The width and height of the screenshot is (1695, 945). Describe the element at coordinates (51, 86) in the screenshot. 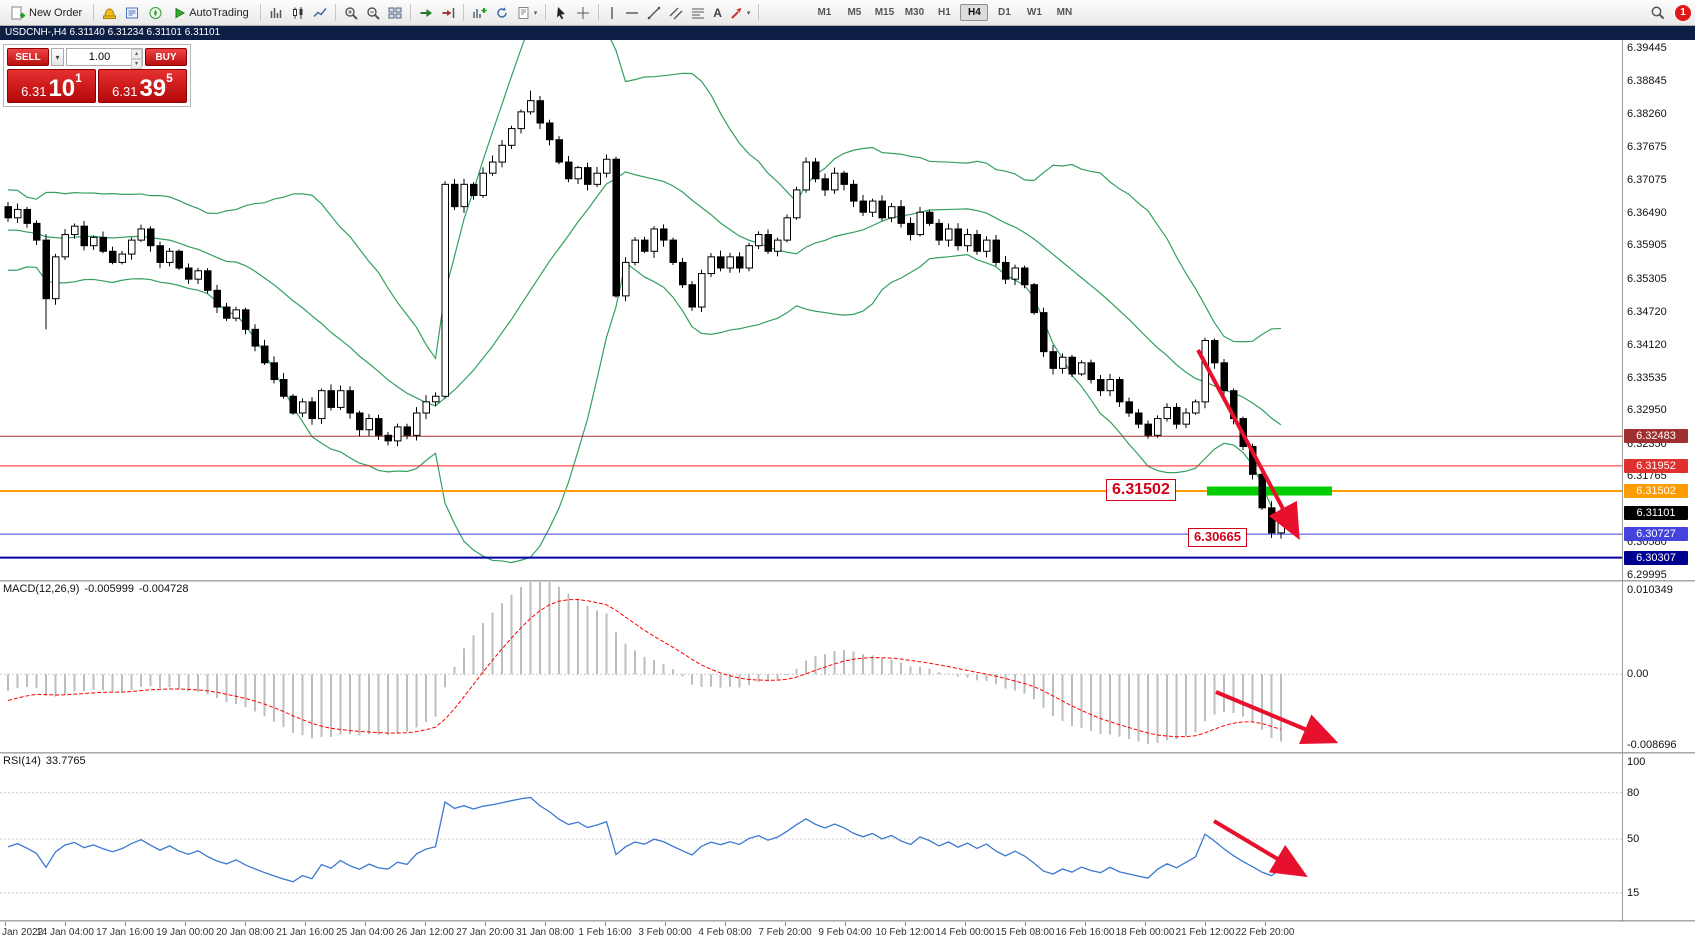

I see `sell-price-tile: 6.31 10 1` at that location.